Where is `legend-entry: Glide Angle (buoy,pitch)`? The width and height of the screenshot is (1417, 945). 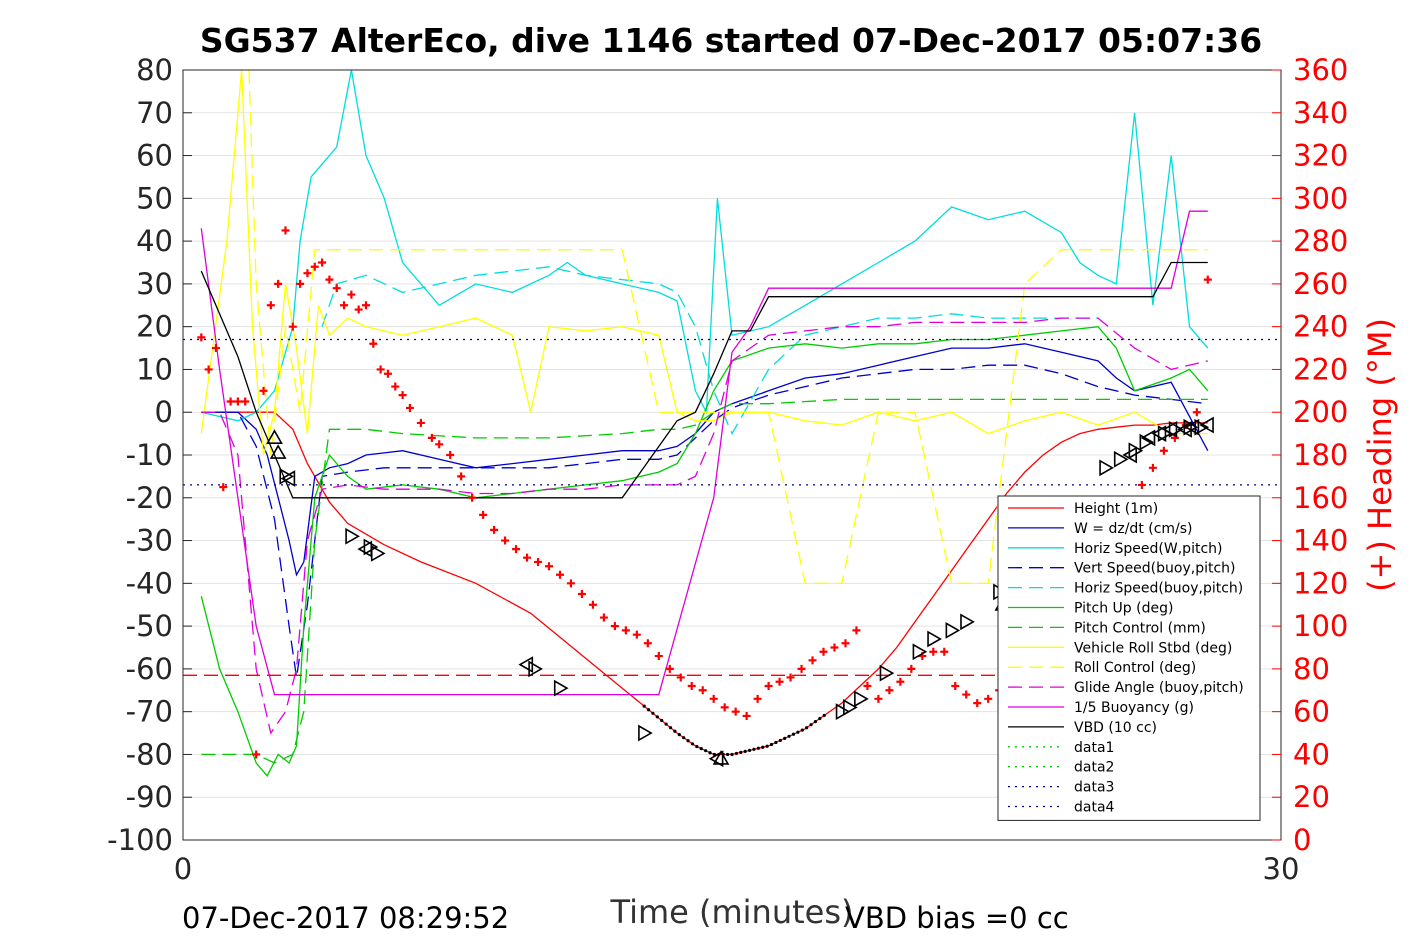
legend-entry: Glide Angle (buoy,pitch) is located at coordinates (1159, 688).